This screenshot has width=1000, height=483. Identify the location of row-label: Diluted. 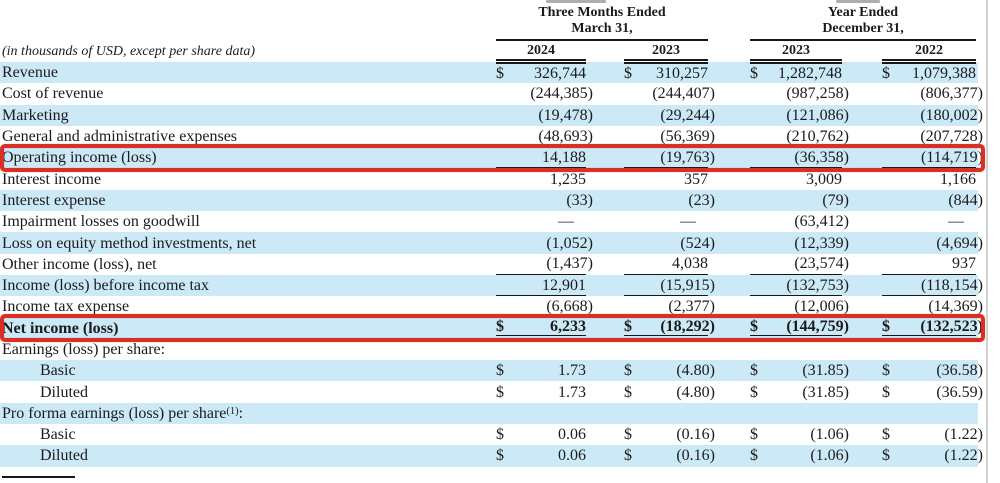
(248, 455).